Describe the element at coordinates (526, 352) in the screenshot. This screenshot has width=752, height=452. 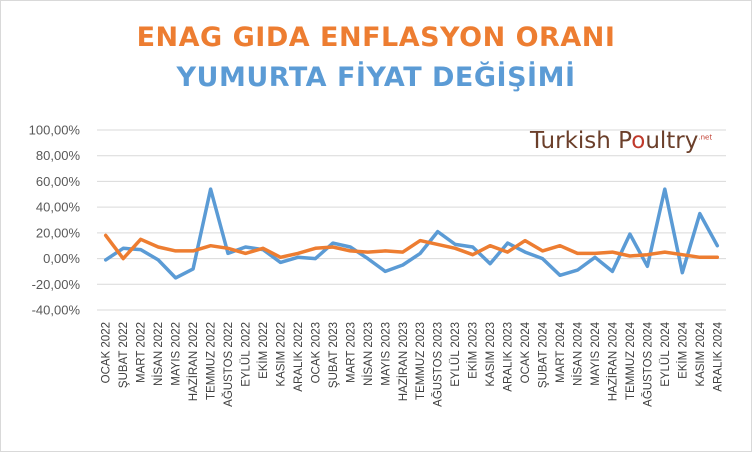
I see `x-tick-label: OCAK 2024` at that location.